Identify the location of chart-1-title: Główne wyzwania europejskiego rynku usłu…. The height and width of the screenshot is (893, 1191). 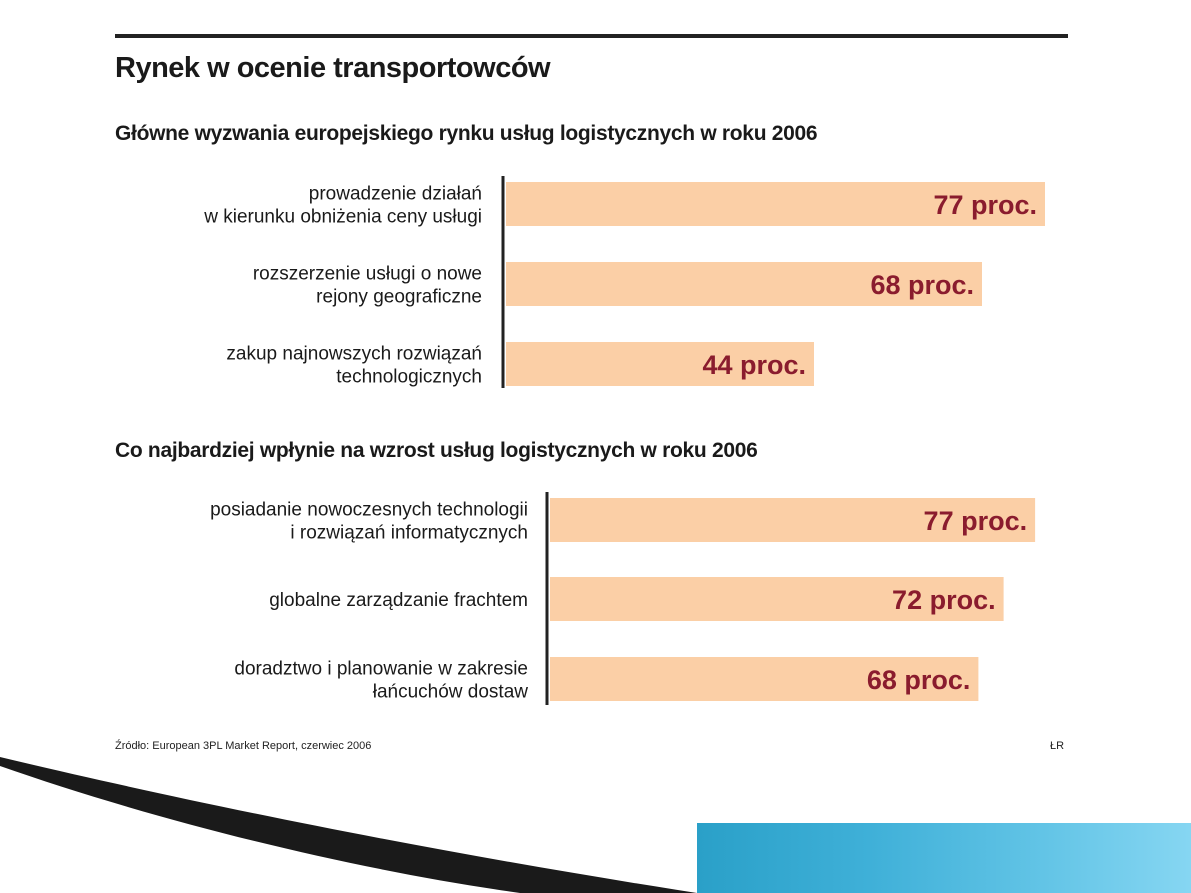
(466, 133).